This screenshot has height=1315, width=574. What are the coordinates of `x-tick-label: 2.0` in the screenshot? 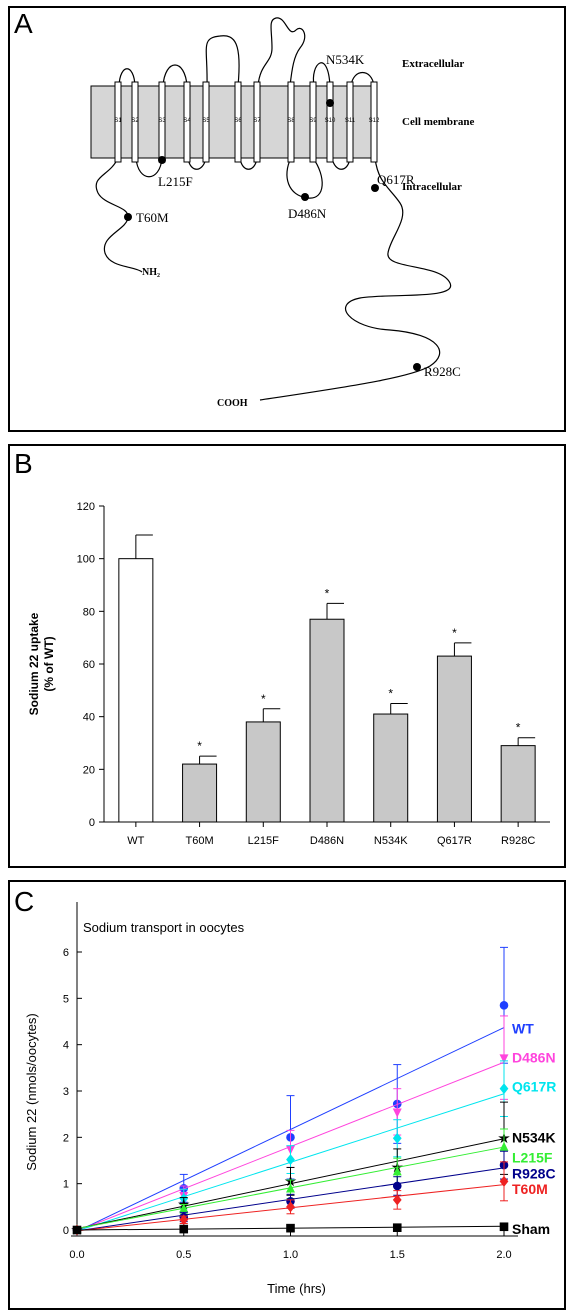 It's located at (503, 1255).